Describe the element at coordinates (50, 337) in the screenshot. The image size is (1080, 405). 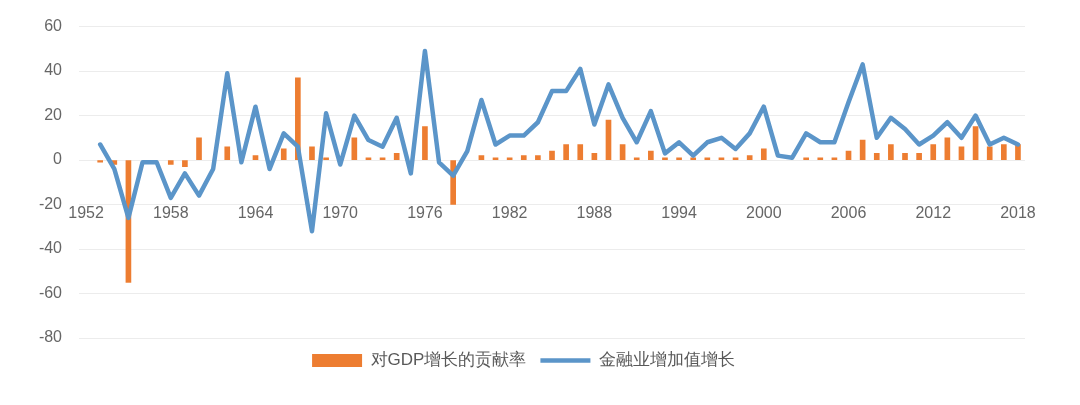
I see `y-tick-label: -80` at that location.